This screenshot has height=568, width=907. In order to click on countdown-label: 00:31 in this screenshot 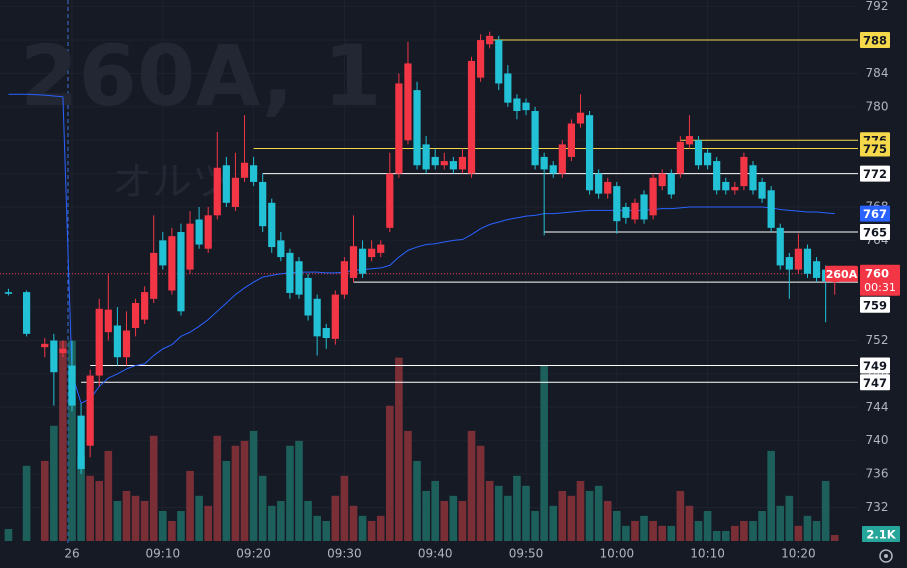, I will do `click(880, 287)`.